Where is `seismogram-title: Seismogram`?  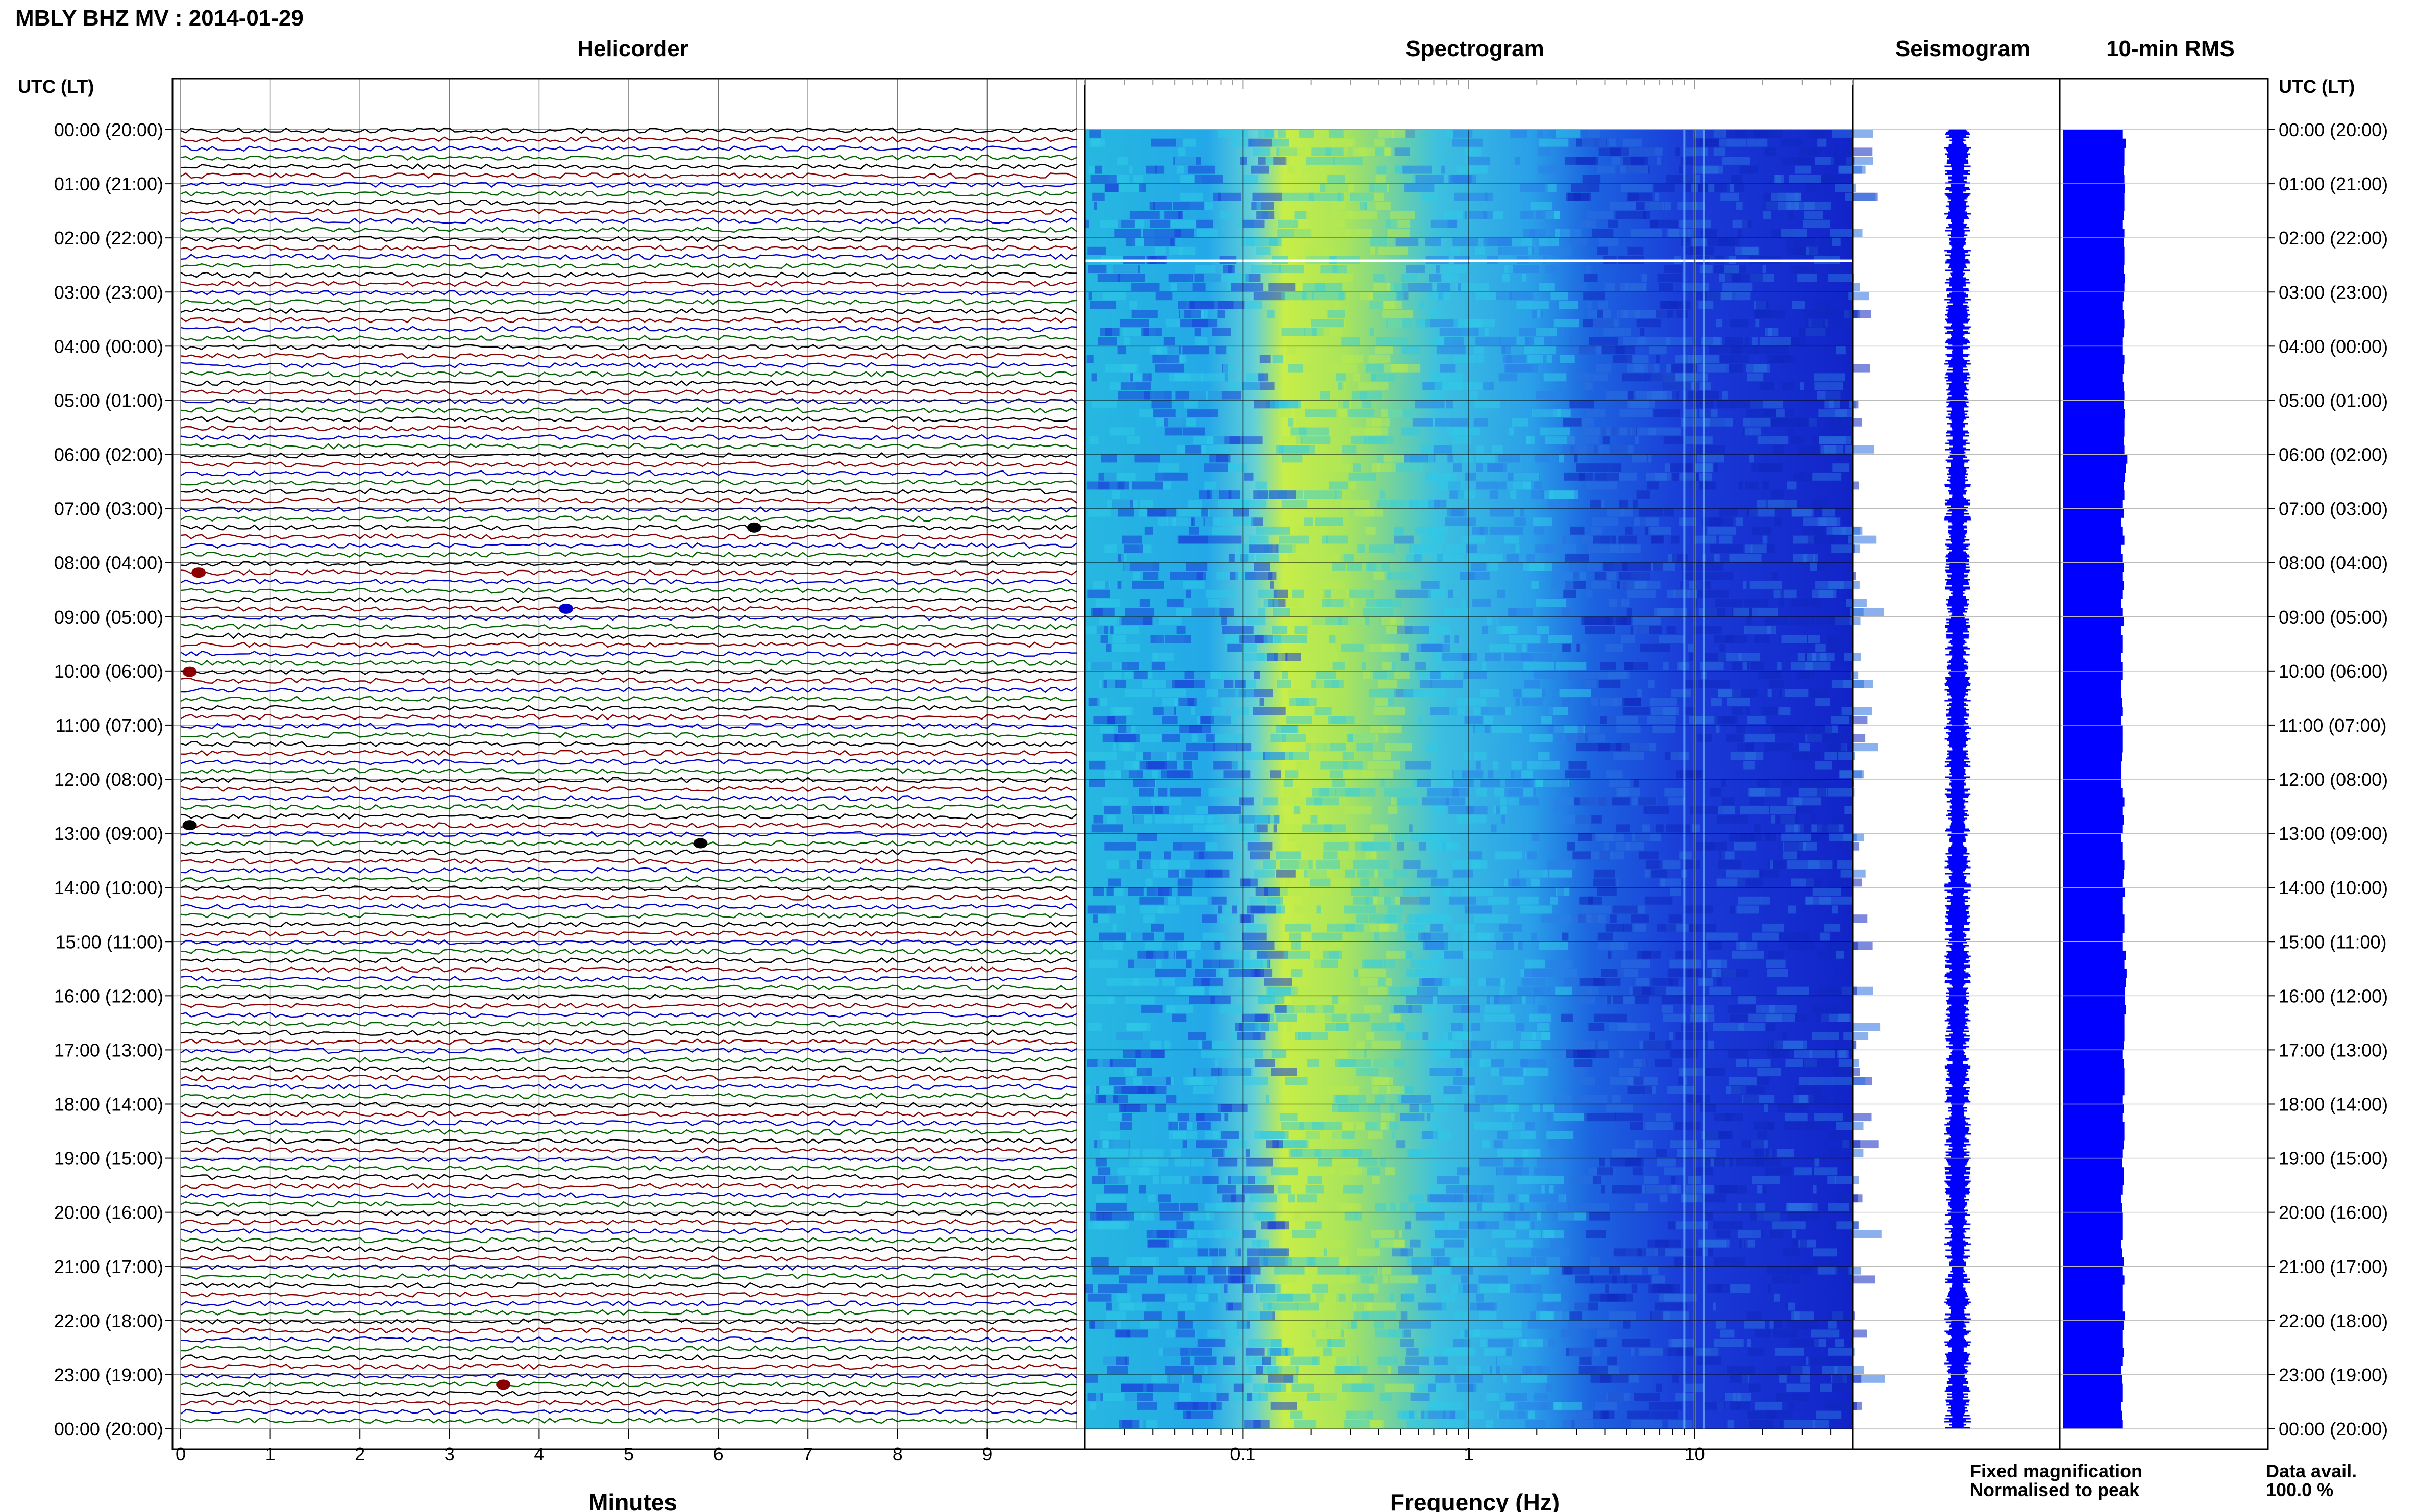 seismogram-title: Seismogram is located at coordinates (1962, 48).